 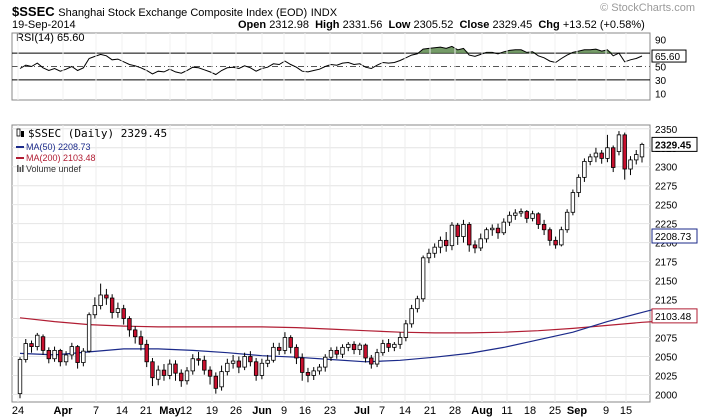 I want to click on ma50-line, so click(x=336, y=335).